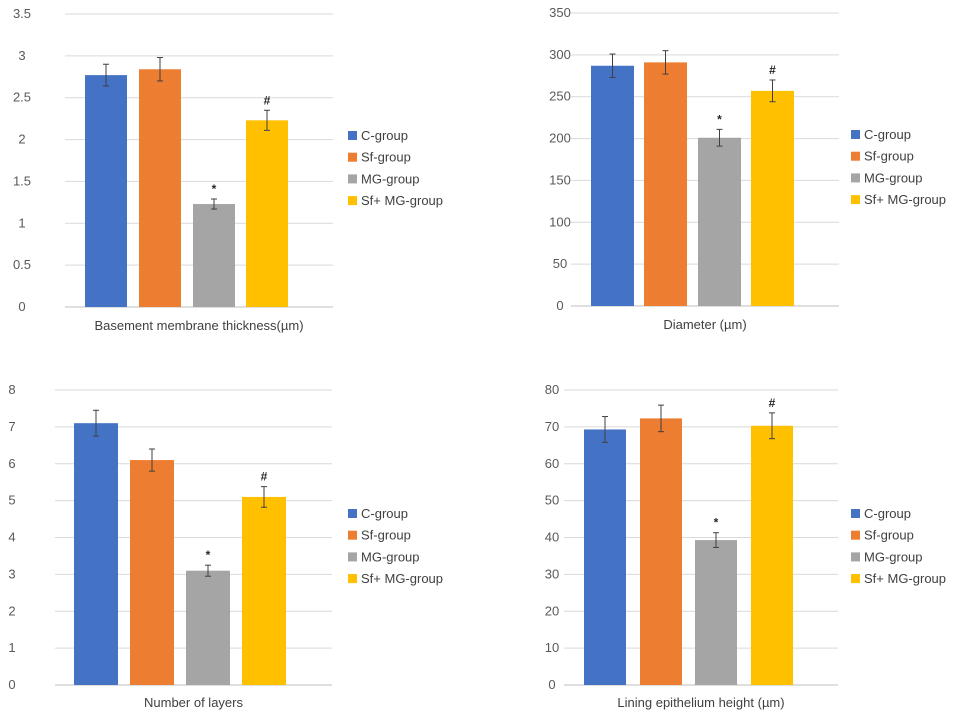  I want to click on y-tick-label: 350, so click(560, 12).